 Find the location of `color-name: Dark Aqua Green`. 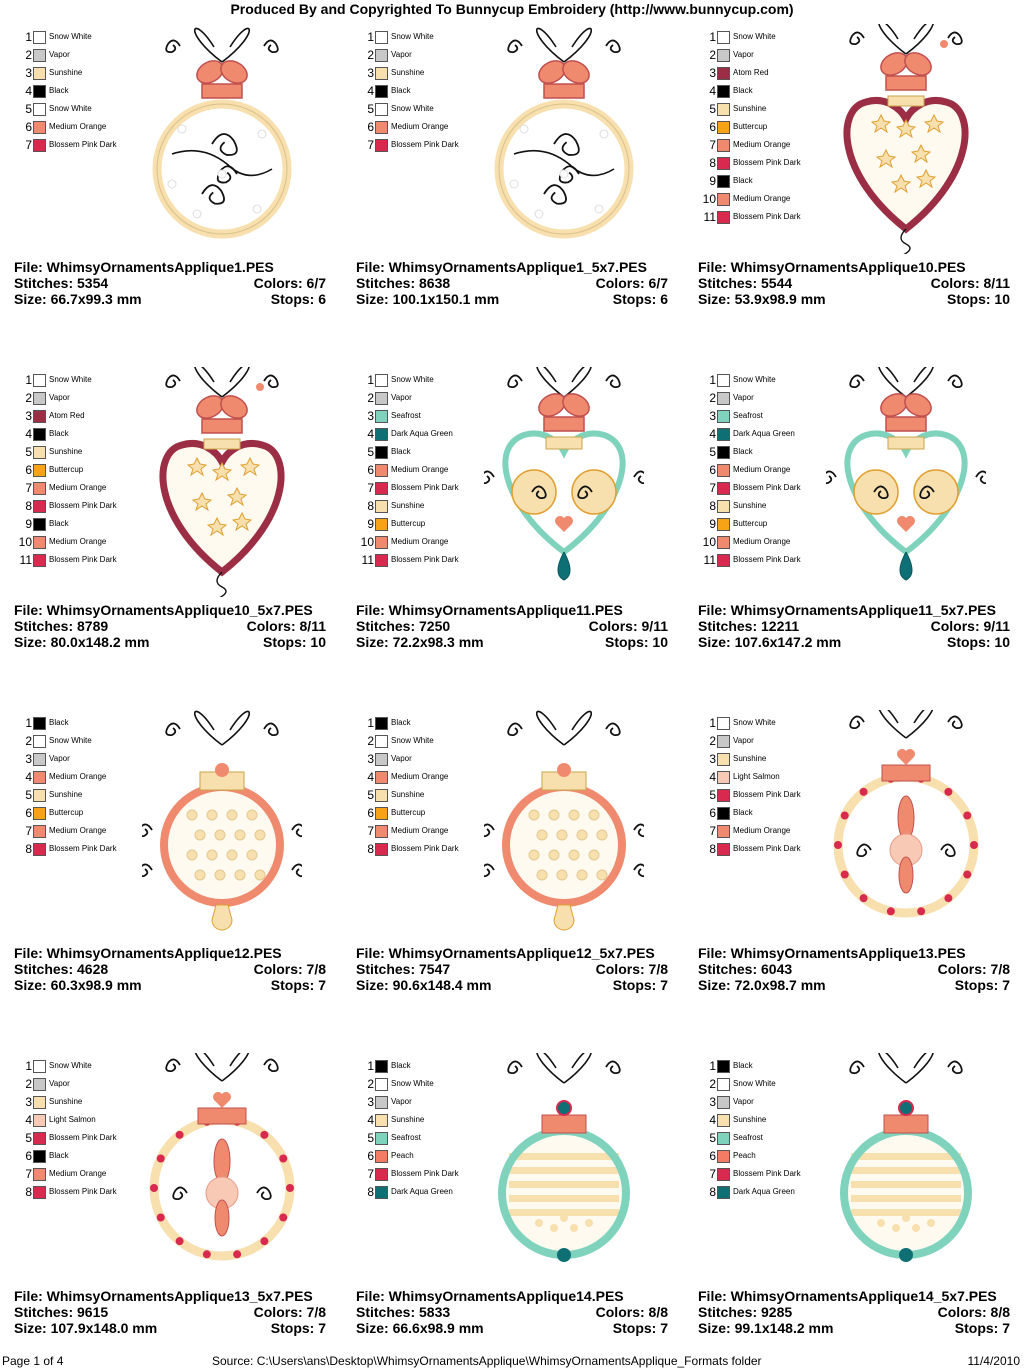

color-name: Dark Aqua Green is located at coordinates (422, 1191).